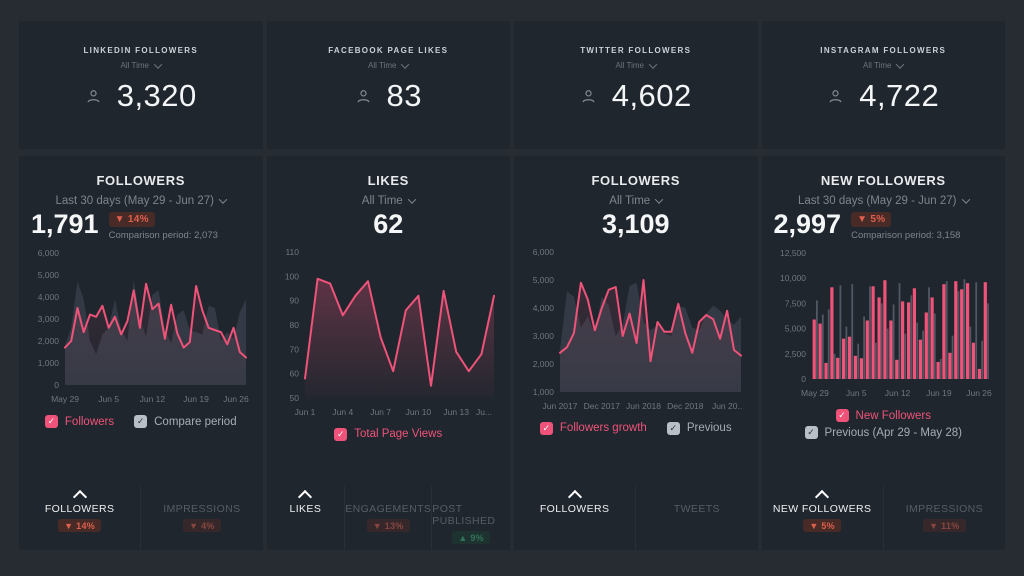 The image size is (1024, 576). I want to click on metric-tabs: FOLLOWERS TWEETS, so click(636, 518).